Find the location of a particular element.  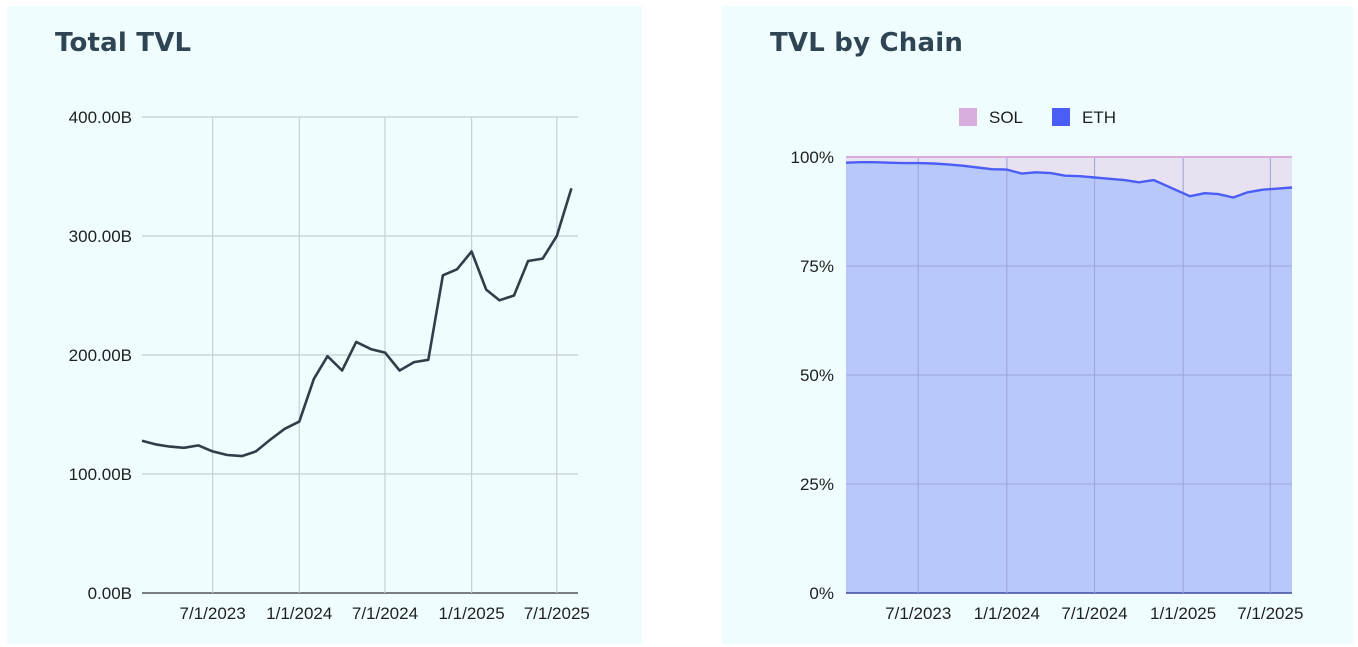

y-tick-label: 0.00B is located at coordinates (110, 593).